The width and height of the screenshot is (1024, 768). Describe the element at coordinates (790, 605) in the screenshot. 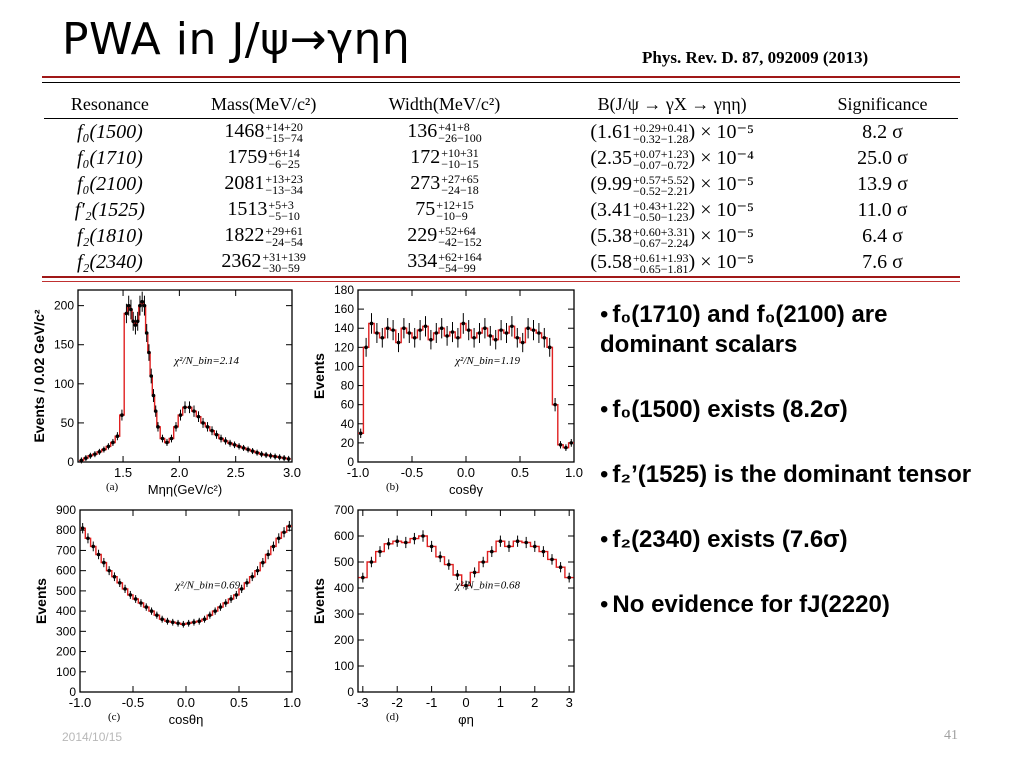

I see `bullet-item: • No evidence for fJ(2220)` at that location.